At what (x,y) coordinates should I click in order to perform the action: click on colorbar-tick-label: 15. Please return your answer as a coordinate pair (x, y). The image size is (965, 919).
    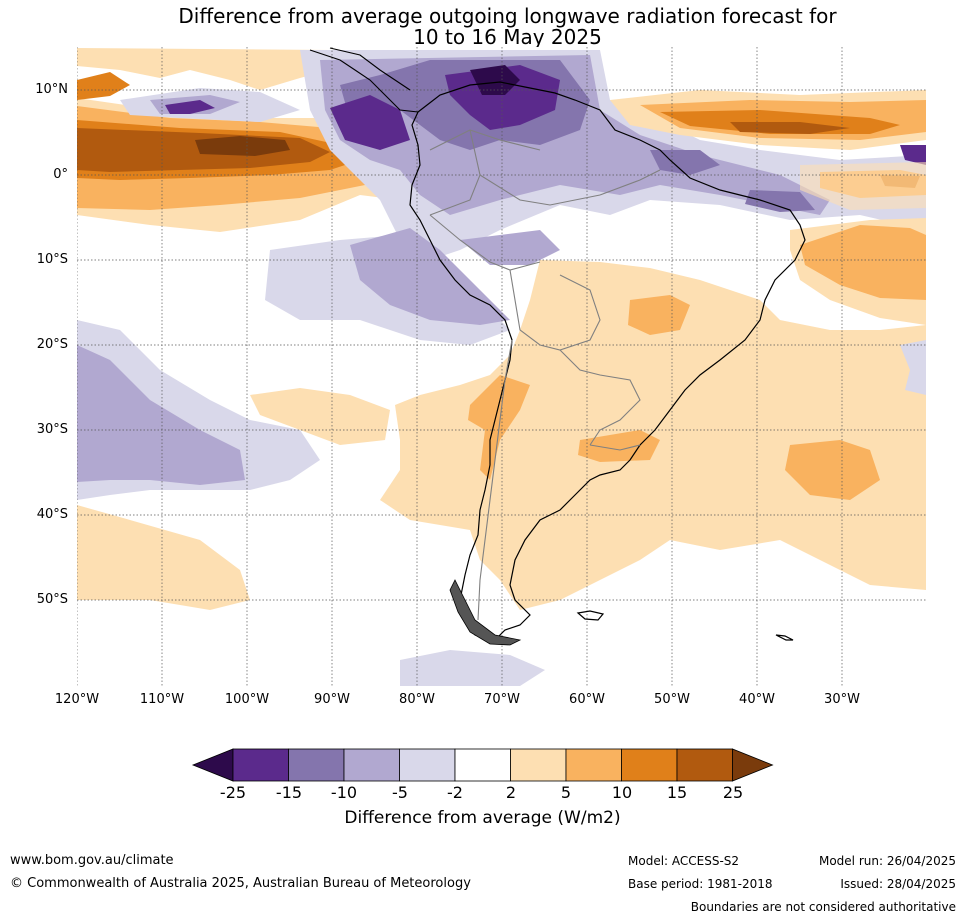
    Looking at the image, I should click on (677, 792).